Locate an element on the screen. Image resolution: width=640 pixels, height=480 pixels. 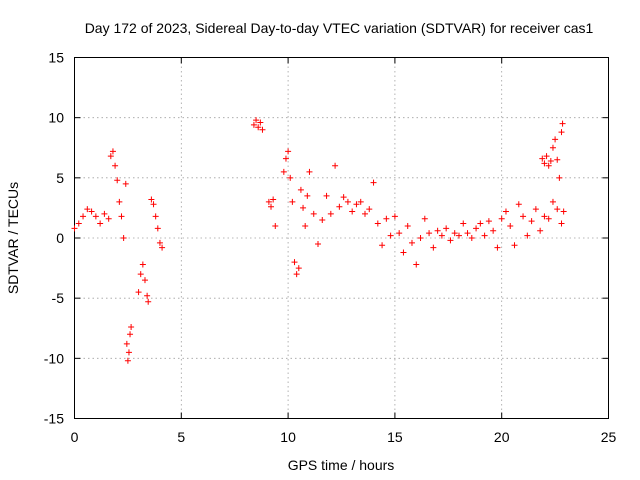
y-axis-title: SDTVAR / TECUs is located at coordinates (13, 238).